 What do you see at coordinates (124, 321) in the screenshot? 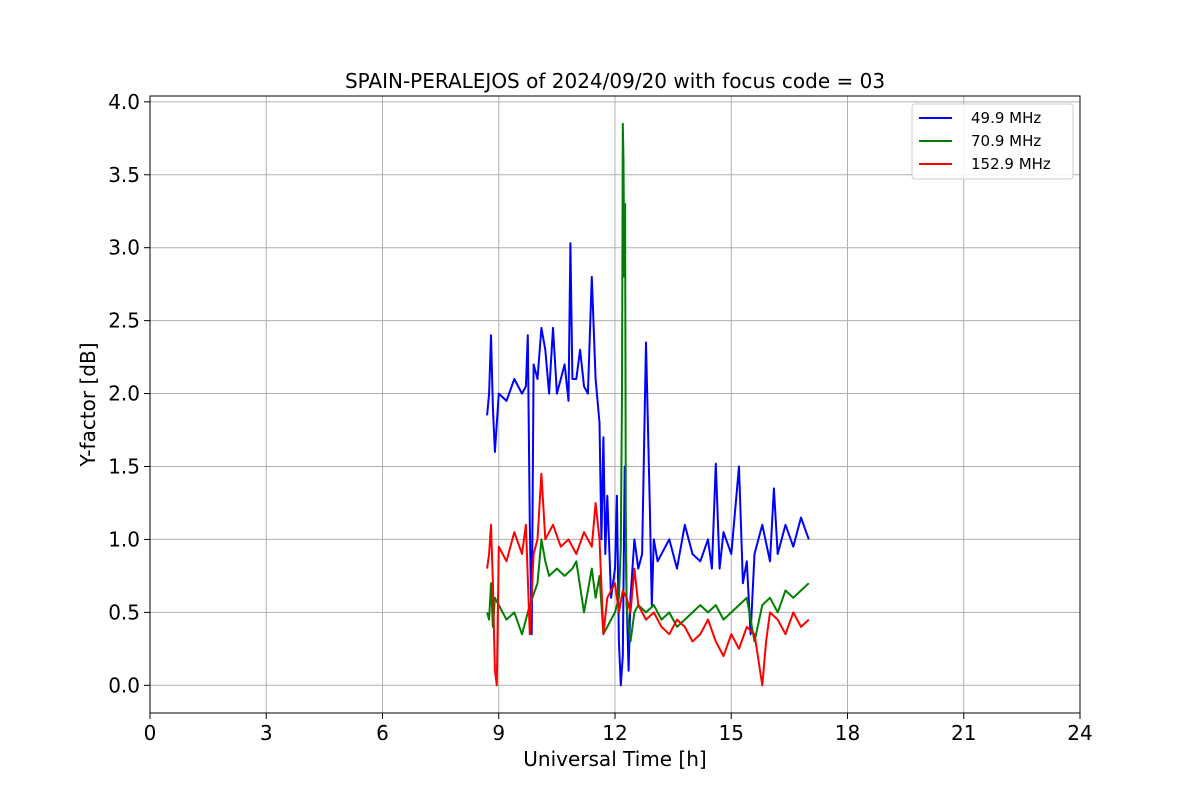
I see `y-tick-label: 2.5` at bounding box center [124, 321].